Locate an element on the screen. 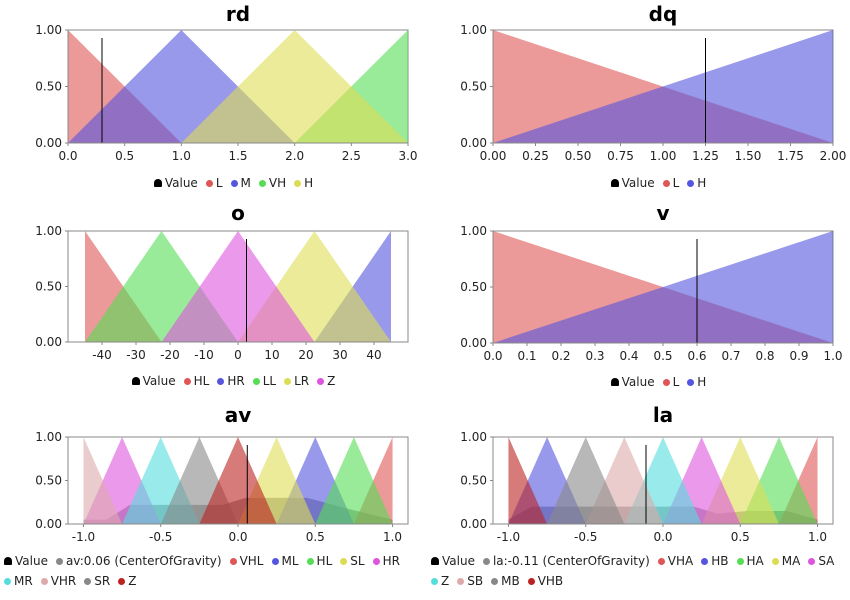 The width and height of the screenshot is (850, 600). legend-item: SB is located at coordinates (470, 581).